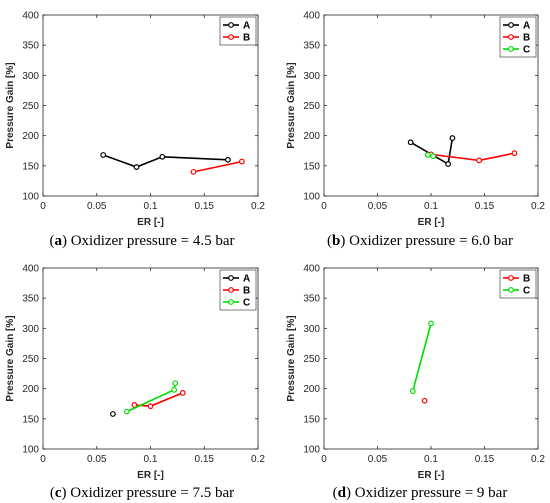 Image resolution: width=550 pixels, height=503 pixels. Describe the element at coordinates (58, 493) in the screenshot. I see `caption-letter: c` at that location.